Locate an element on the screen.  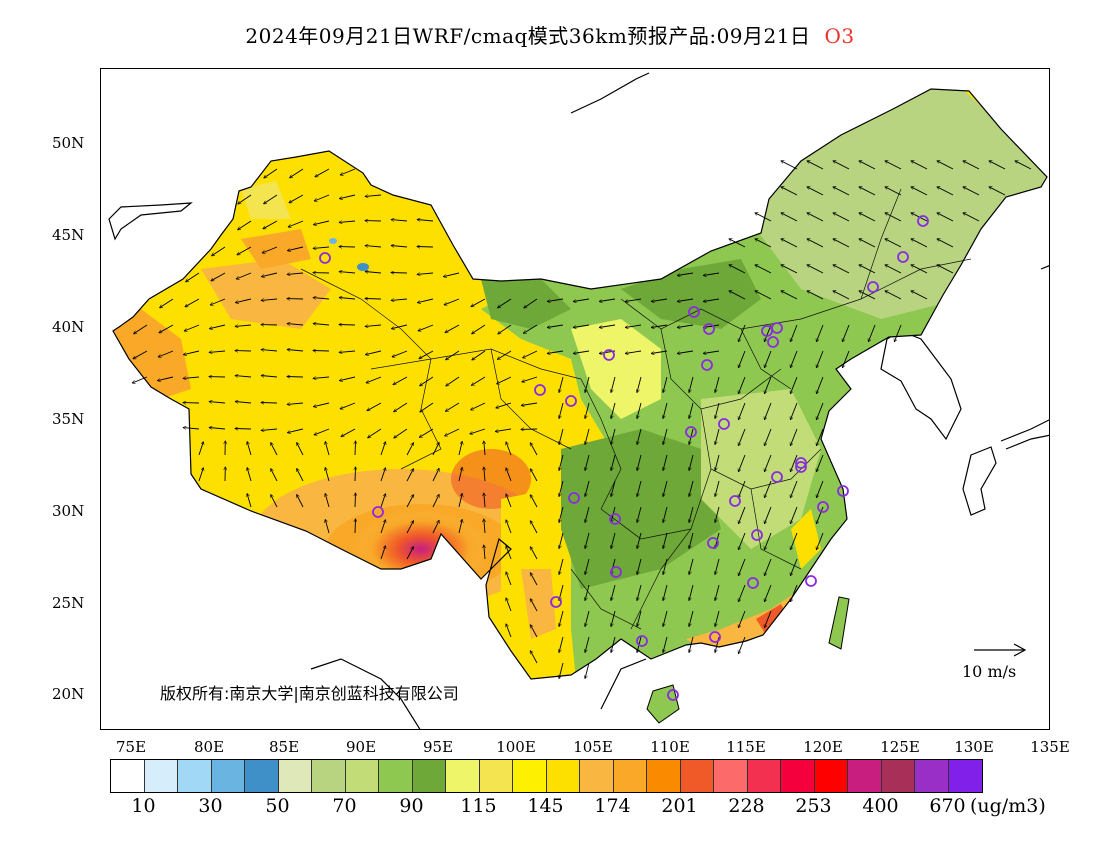
lat-tick: 25N is located at coordinates (68, 603).